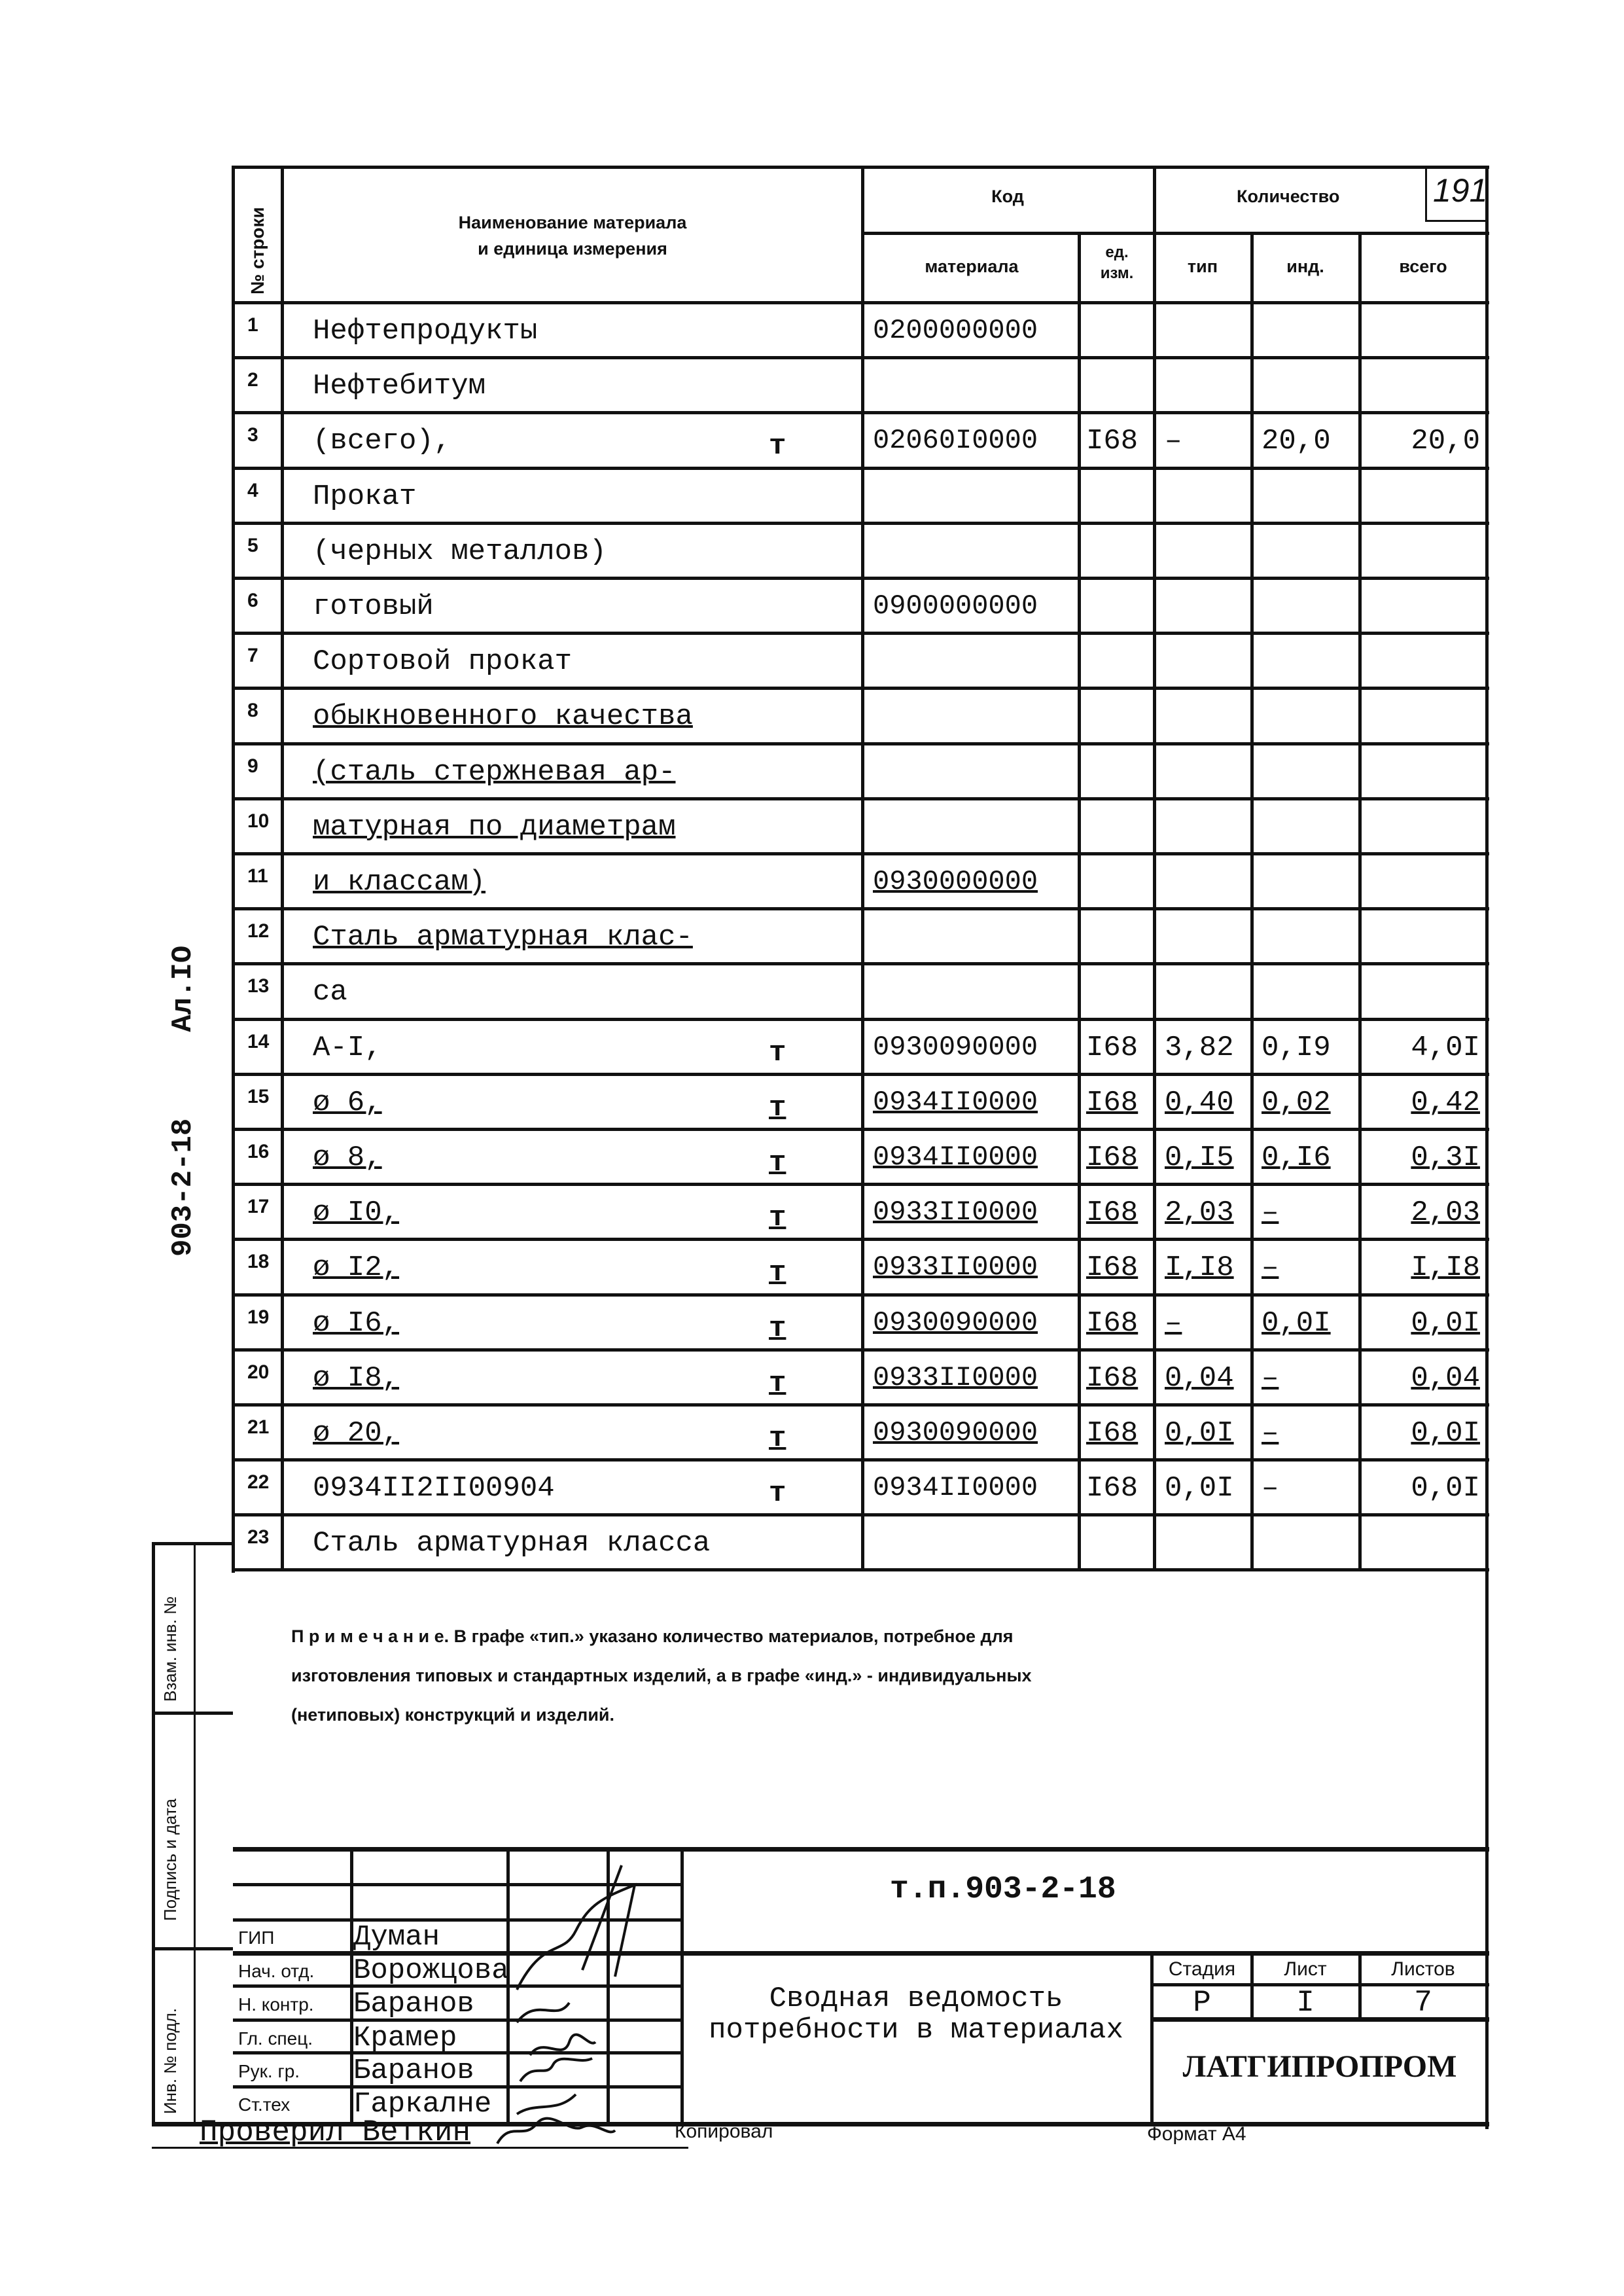  What do you see at coordinates (1199, 1488) in the screenshot?
I see `qty-typ: 0,0I` at bounding box center [1199, 1488].